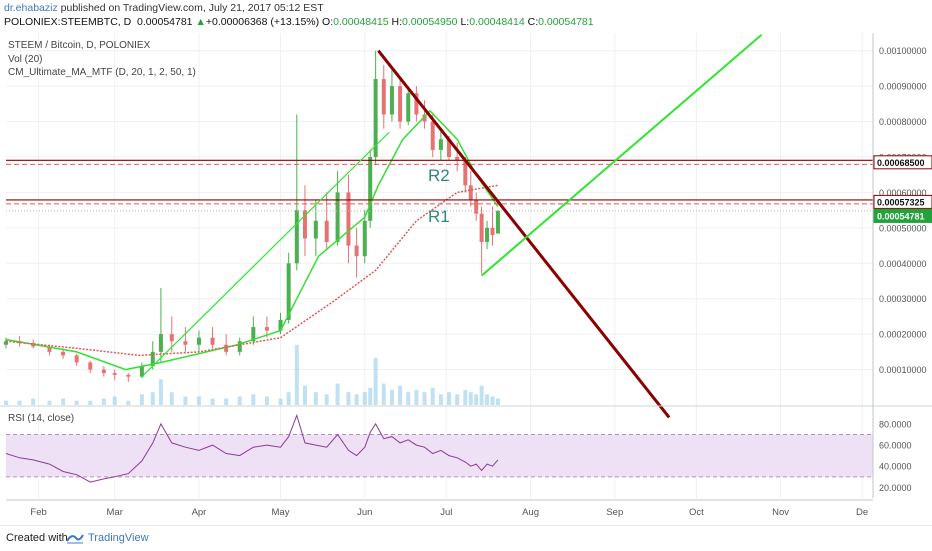 The height and width of the screenshot is (551, 932). What do you see at coordinates (439, 175) in the screenshot?
I see `annotation-r2: R2` at bounding box center [439, 175].